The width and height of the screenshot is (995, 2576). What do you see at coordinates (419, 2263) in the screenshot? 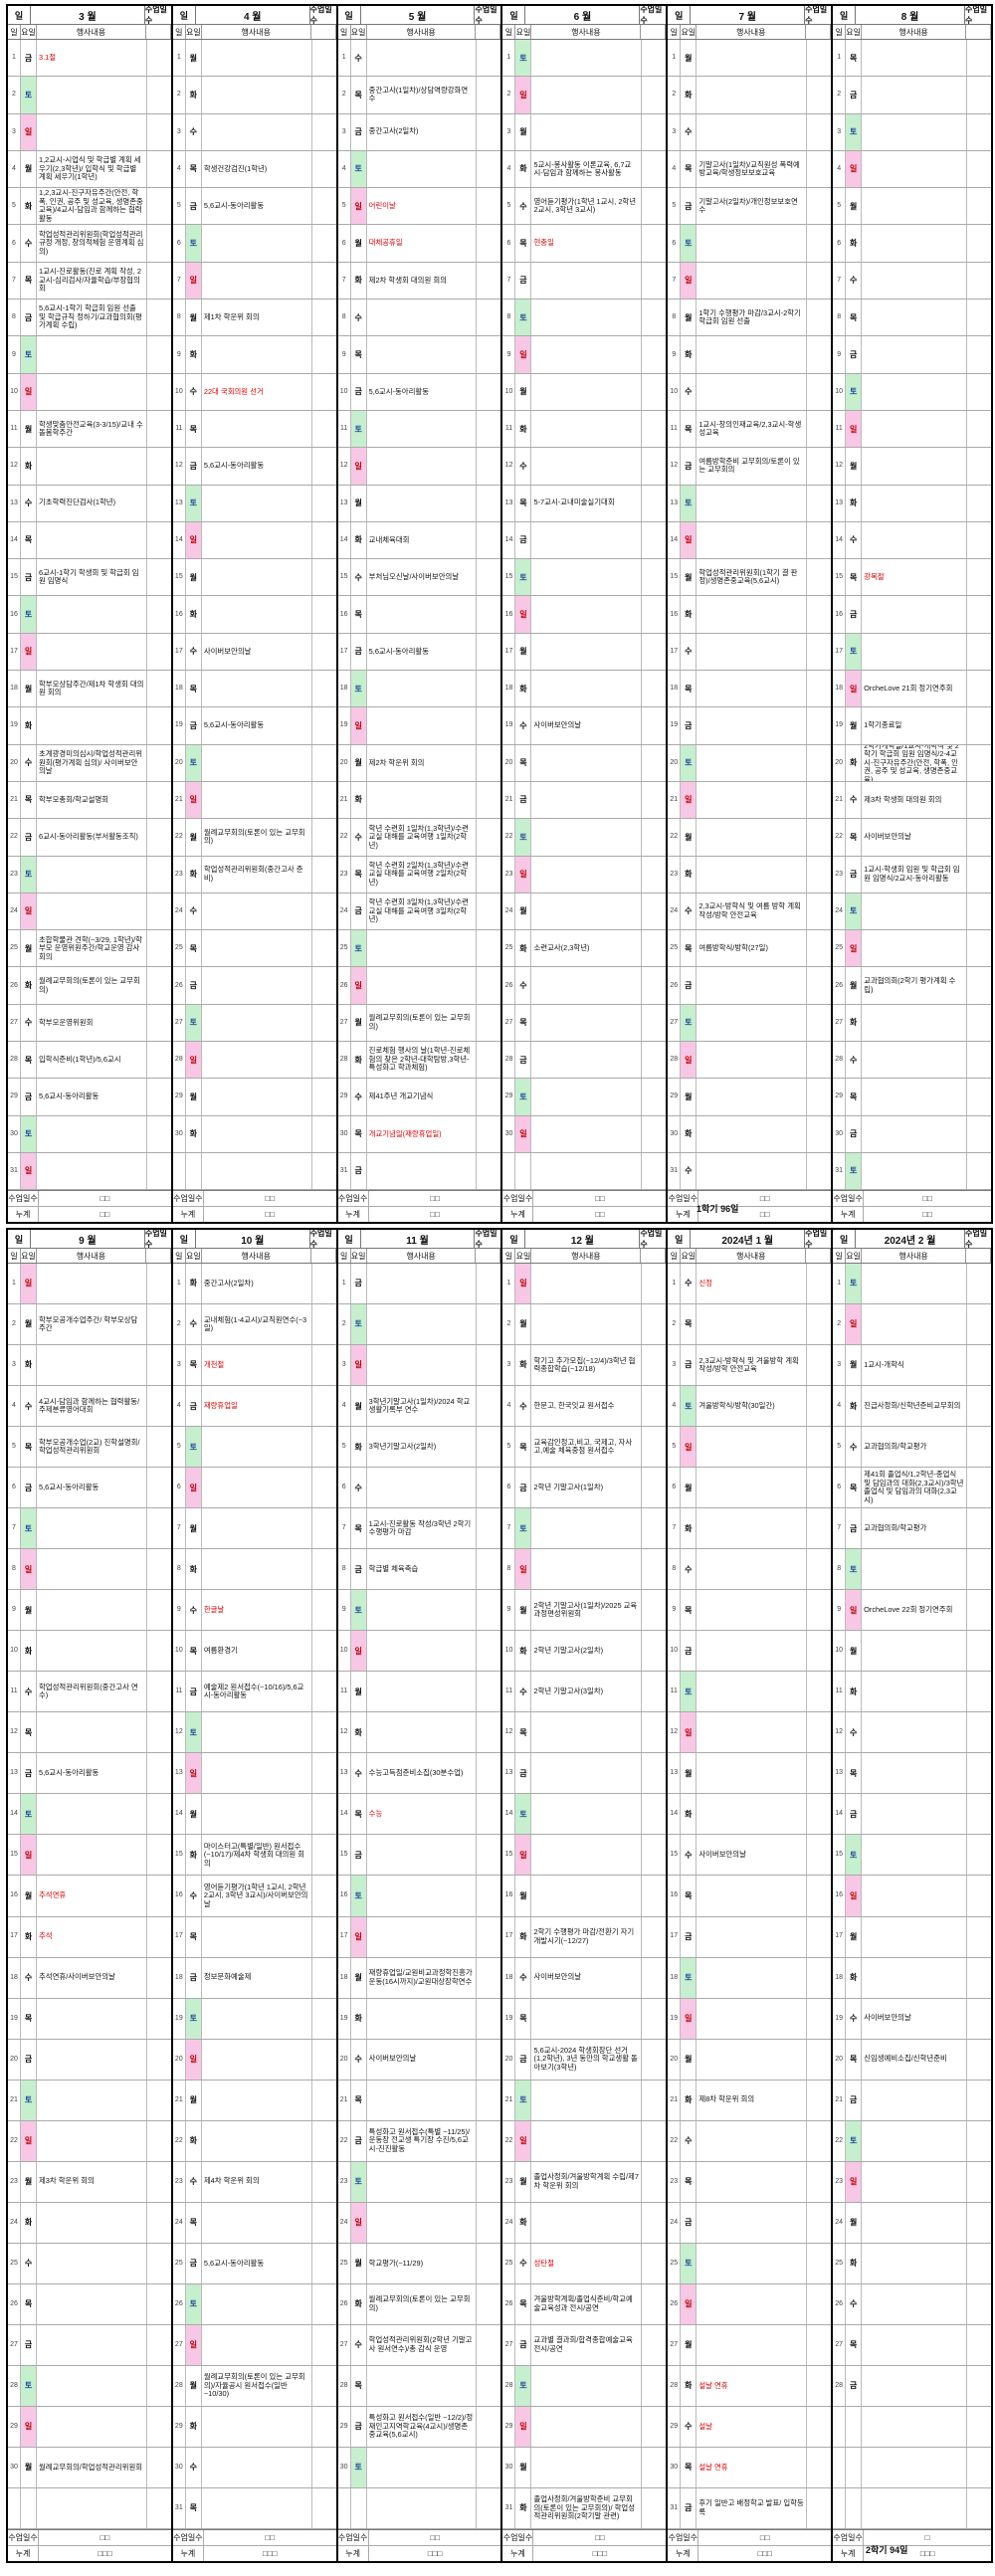
I see `day-row: 25 월 학교평가(~11/29)` at bounding box center [419, 2263].